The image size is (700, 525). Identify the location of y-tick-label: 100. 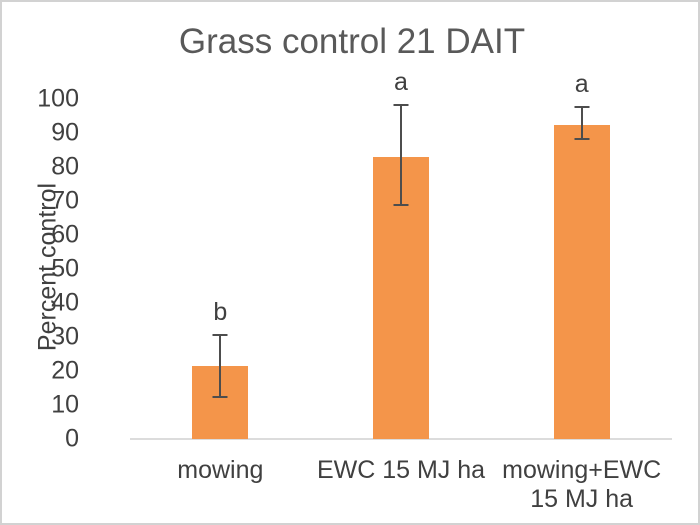
(58, 98).